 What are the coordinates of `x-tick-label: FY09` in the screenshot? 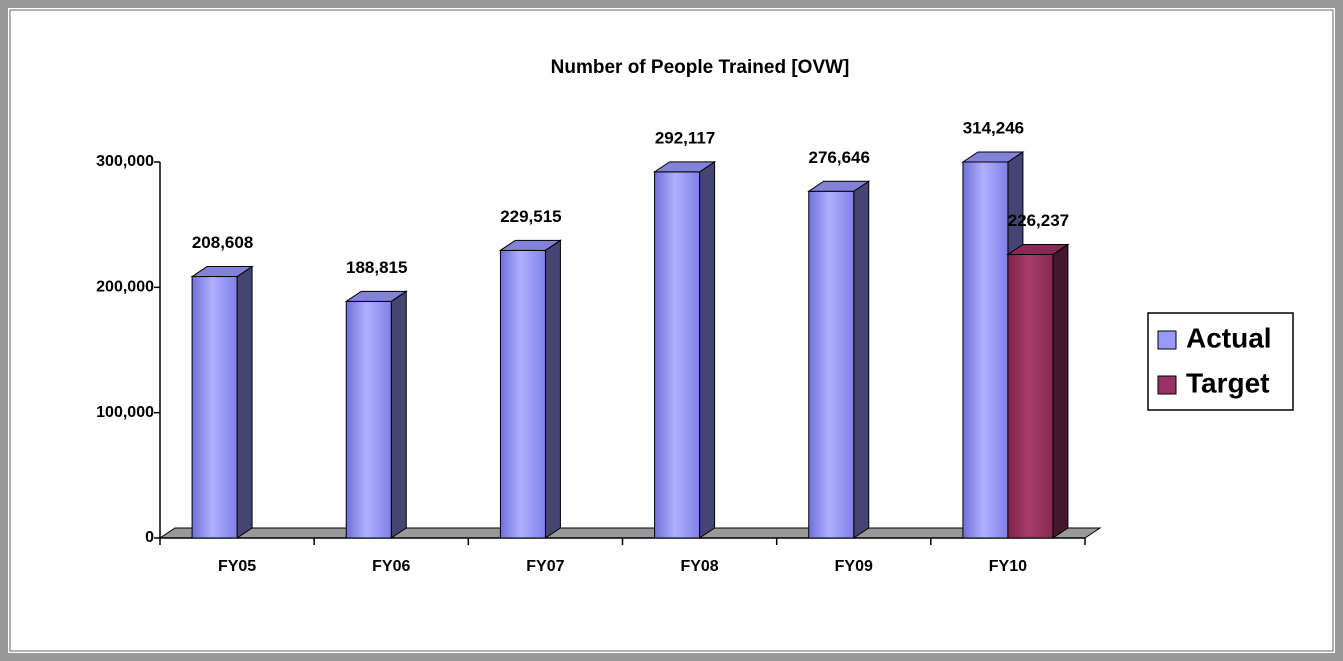 It's located at (854, 566).